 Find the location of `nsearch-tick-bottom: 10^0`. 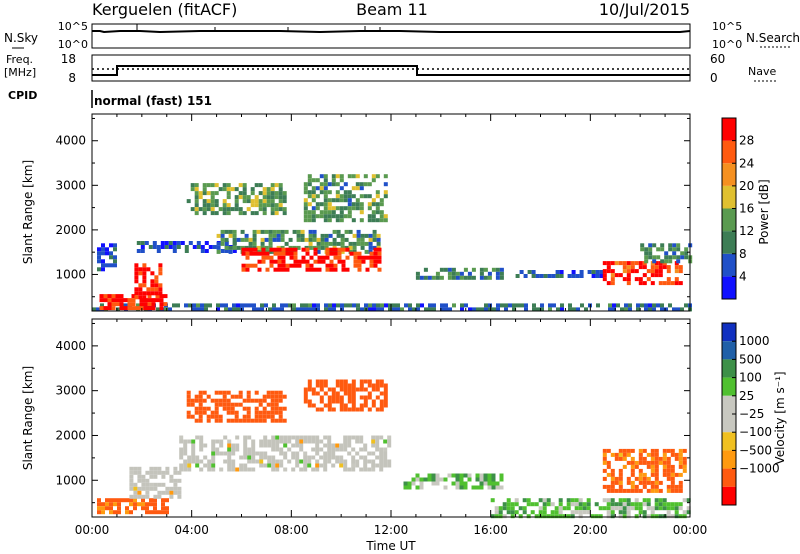

nsearch-tick-bottom: 10^0 is located at coordinates (727, 44).